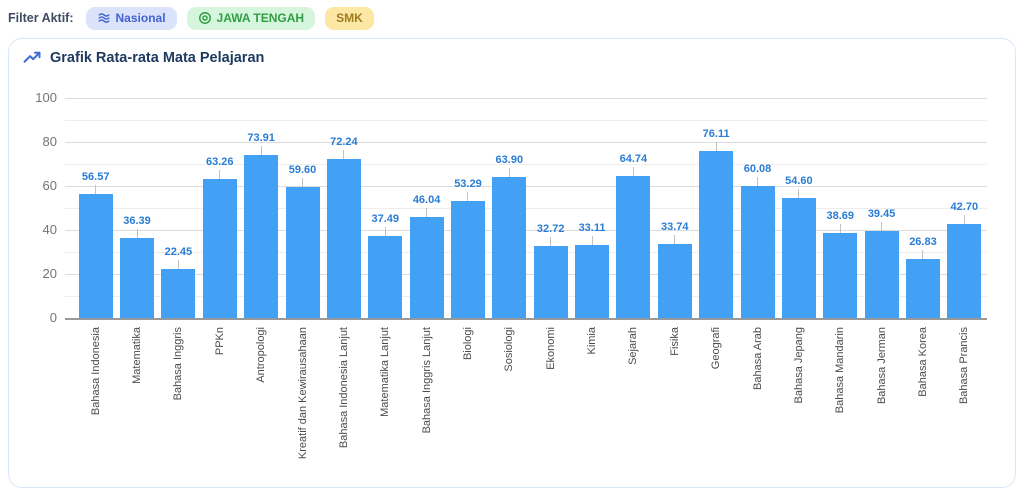 The image size is (1024, 488). Describe the element at coordinates (204, 18) in the screenshot. I see `circle-dot-icon` at that location.